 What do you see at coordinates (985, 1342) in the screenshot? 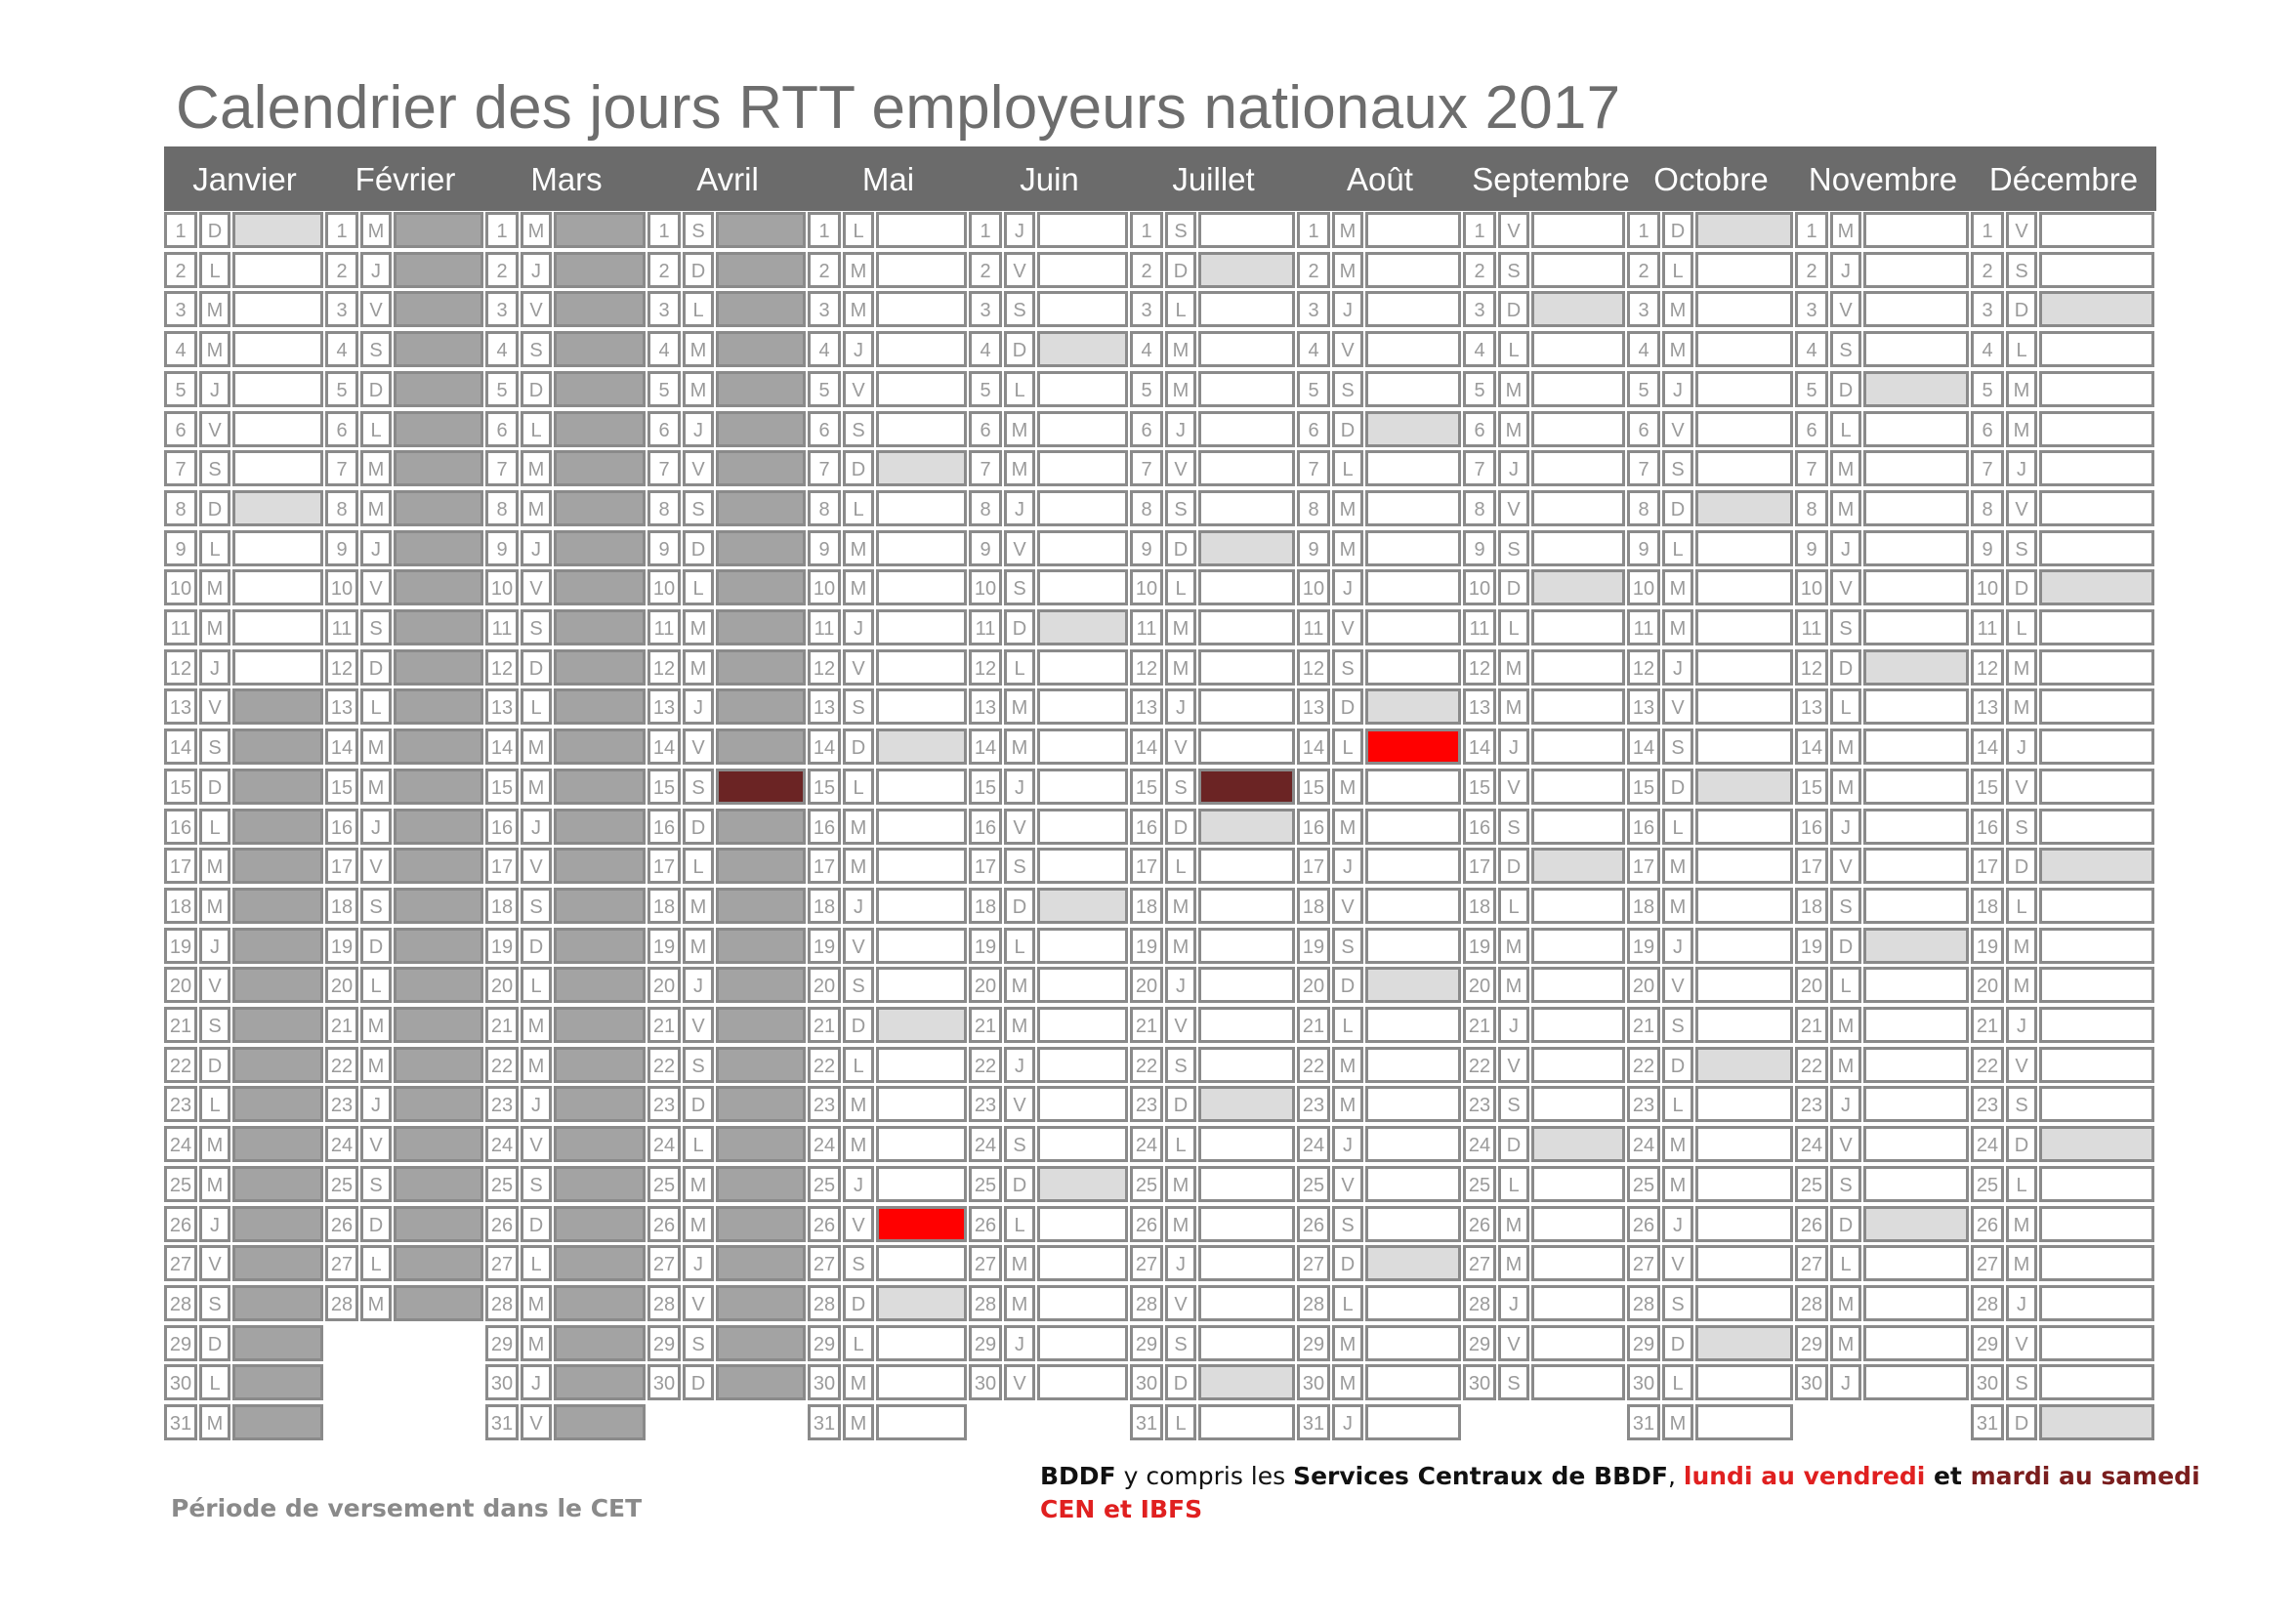
I see `day-number: 29` at bounding box center [985, 1342].